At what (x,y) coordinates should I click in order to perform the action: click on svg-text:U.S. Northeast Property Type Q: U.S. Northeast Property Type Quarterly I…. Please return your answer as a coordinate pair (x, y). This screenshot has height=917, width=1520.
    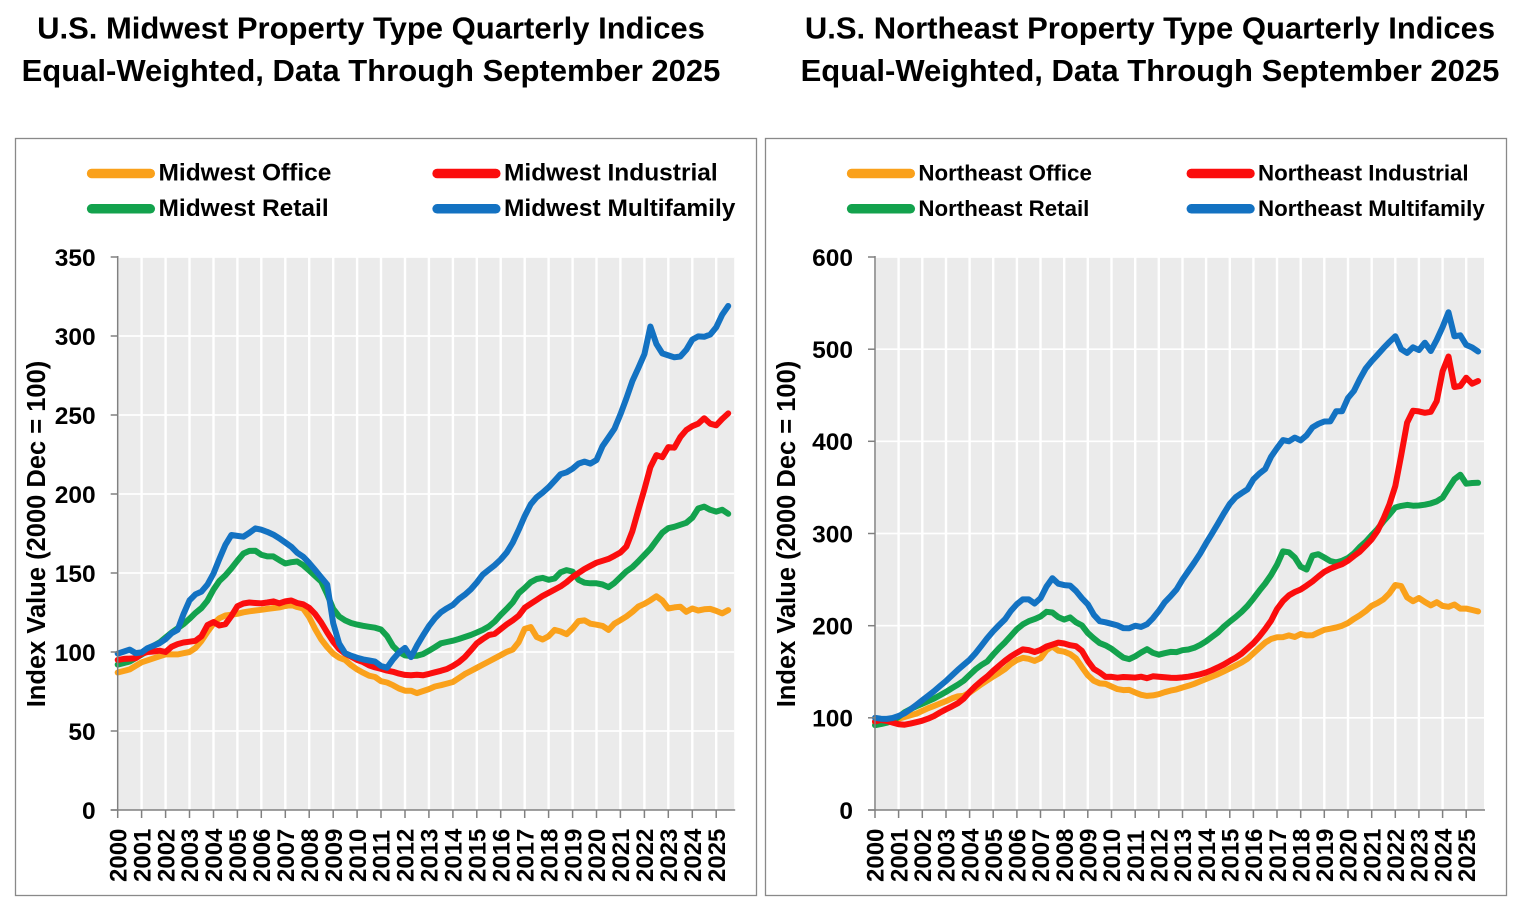
    Looking at the image, I should click on (1150, 28).